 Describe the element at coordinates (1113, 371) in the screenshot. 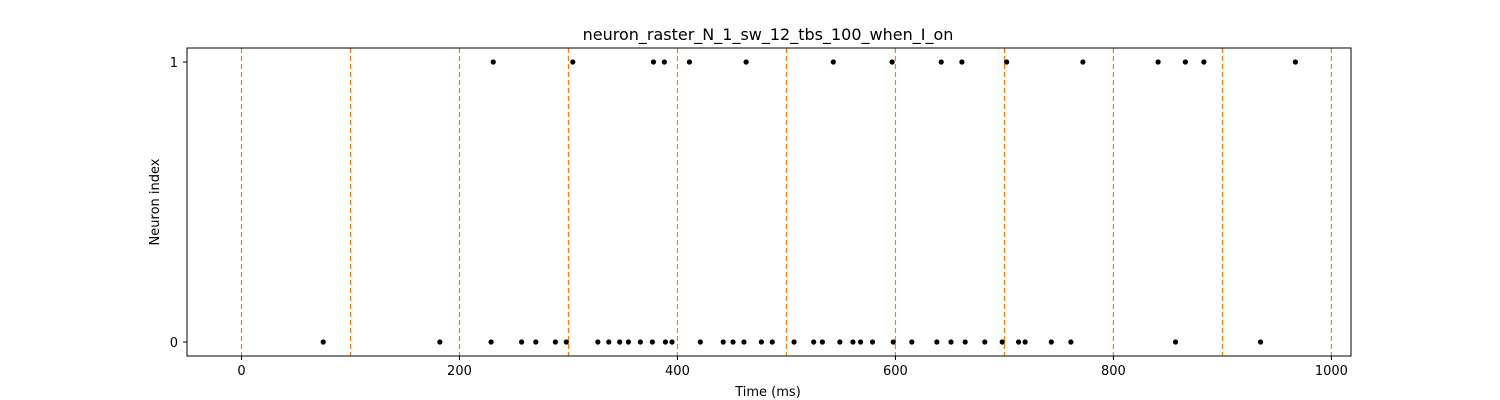

I see `x-tick-label: 800` at that location.